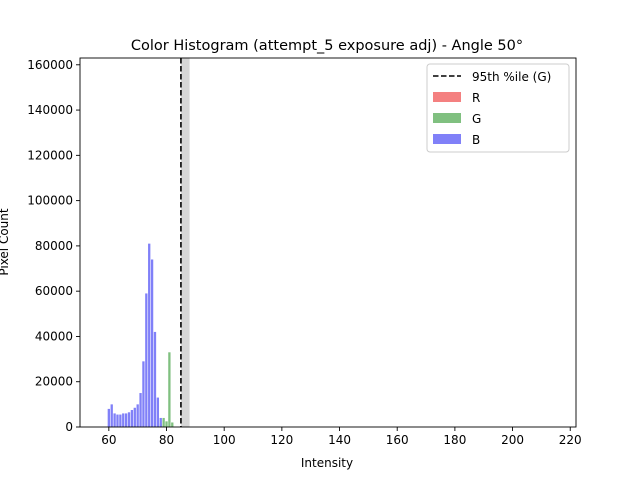  What do you see at coordinates (397, 440) in the screenshot?
I see `x-tick-label: 160` at bounding box center [397, 440].